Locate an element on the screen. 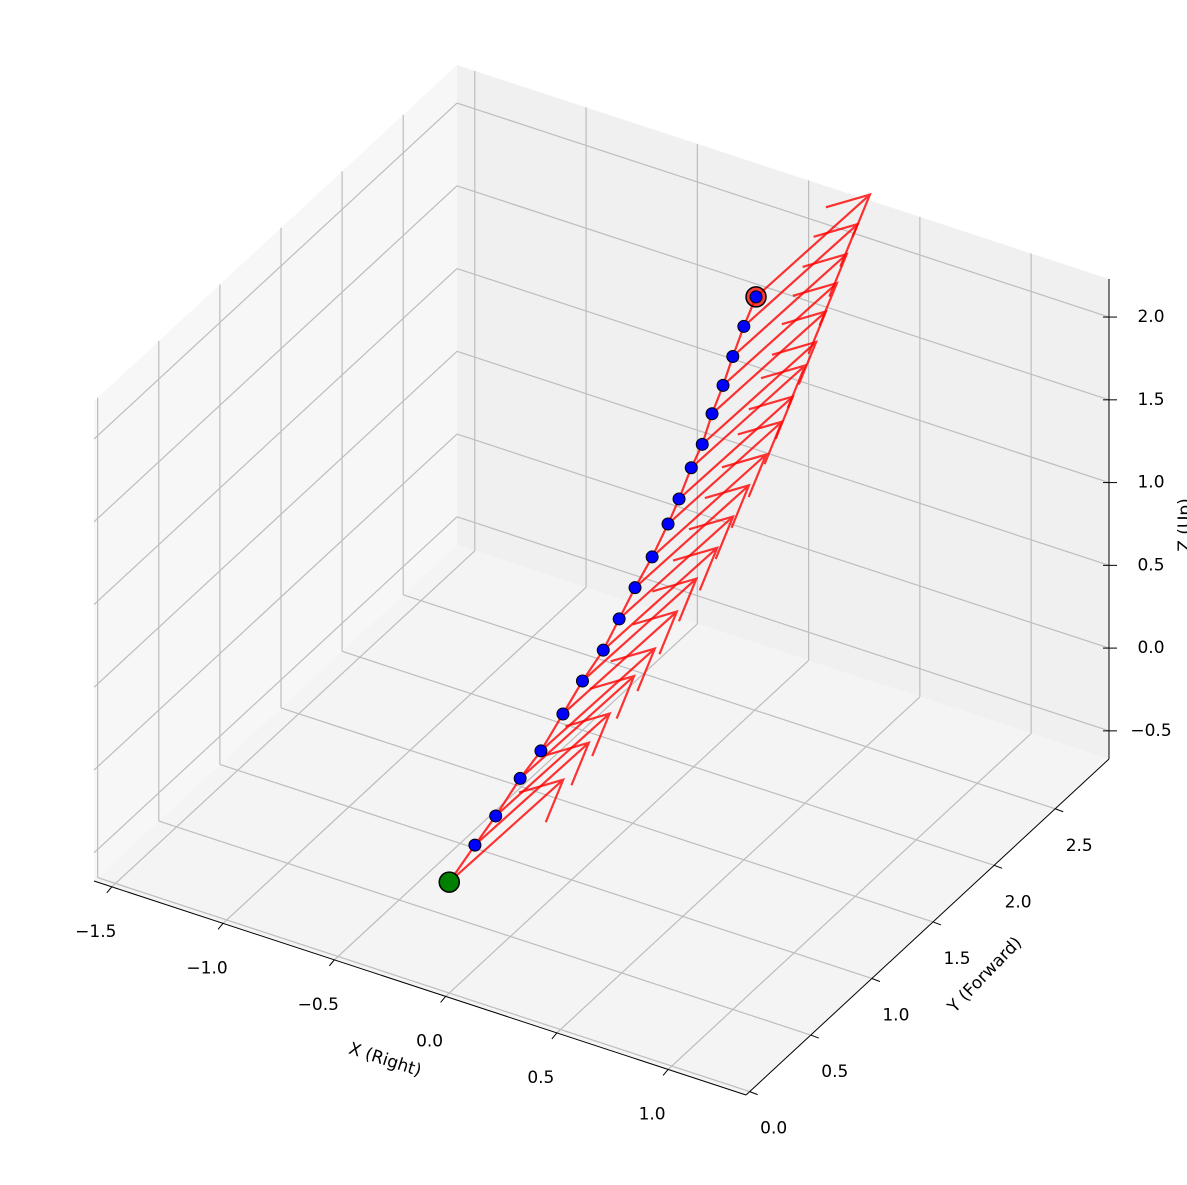  y-axis-label: Y (Forward) is located at coordinates (984, 975).